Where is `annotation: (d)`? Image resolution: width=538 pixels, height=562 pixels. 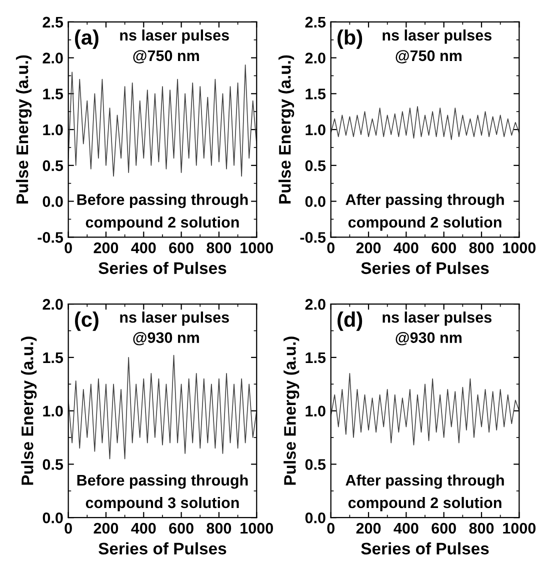 annotation: (d) is located at coordinates (350, 321).